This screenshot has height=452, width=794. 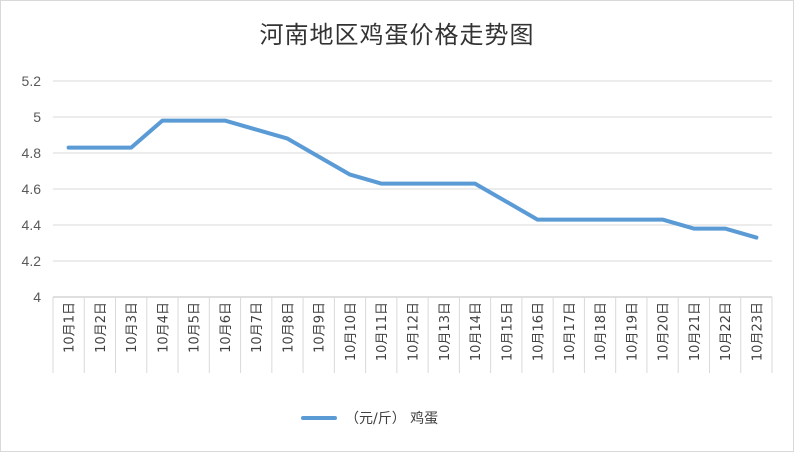 What do you see at coordinates (320, 327) in the screenshot?
I see `x-tick-label: 10月9日` at bounding box center [320, 327].